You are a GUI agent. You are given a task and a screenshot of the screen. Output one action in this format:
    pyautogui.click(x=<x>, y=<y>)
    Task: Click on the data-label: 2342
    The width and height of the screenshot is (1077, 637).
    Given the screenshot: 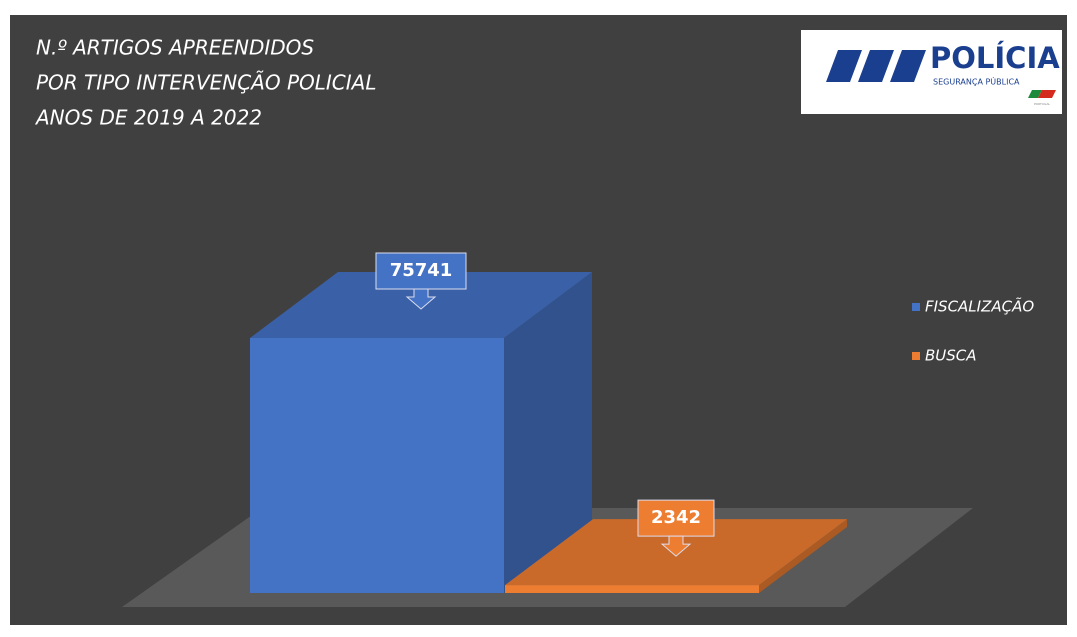 What is the action you would take?
    pyautogui.click(x=676, y=517)
    